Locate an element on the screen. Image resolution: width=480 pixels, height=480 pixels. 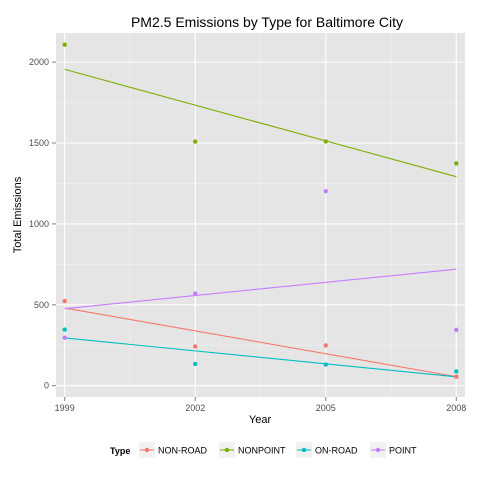
legend-label-nonpoint: NONPOINT is located at coordinates (262, 451).